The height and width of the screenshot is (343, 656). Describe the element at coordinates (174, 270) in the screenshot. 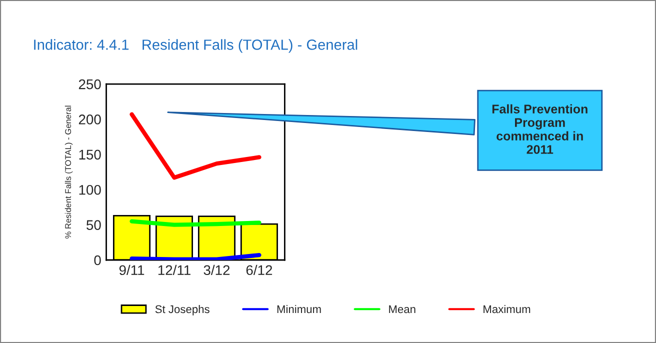

I see `x-tick-label: 12/11` at that location.